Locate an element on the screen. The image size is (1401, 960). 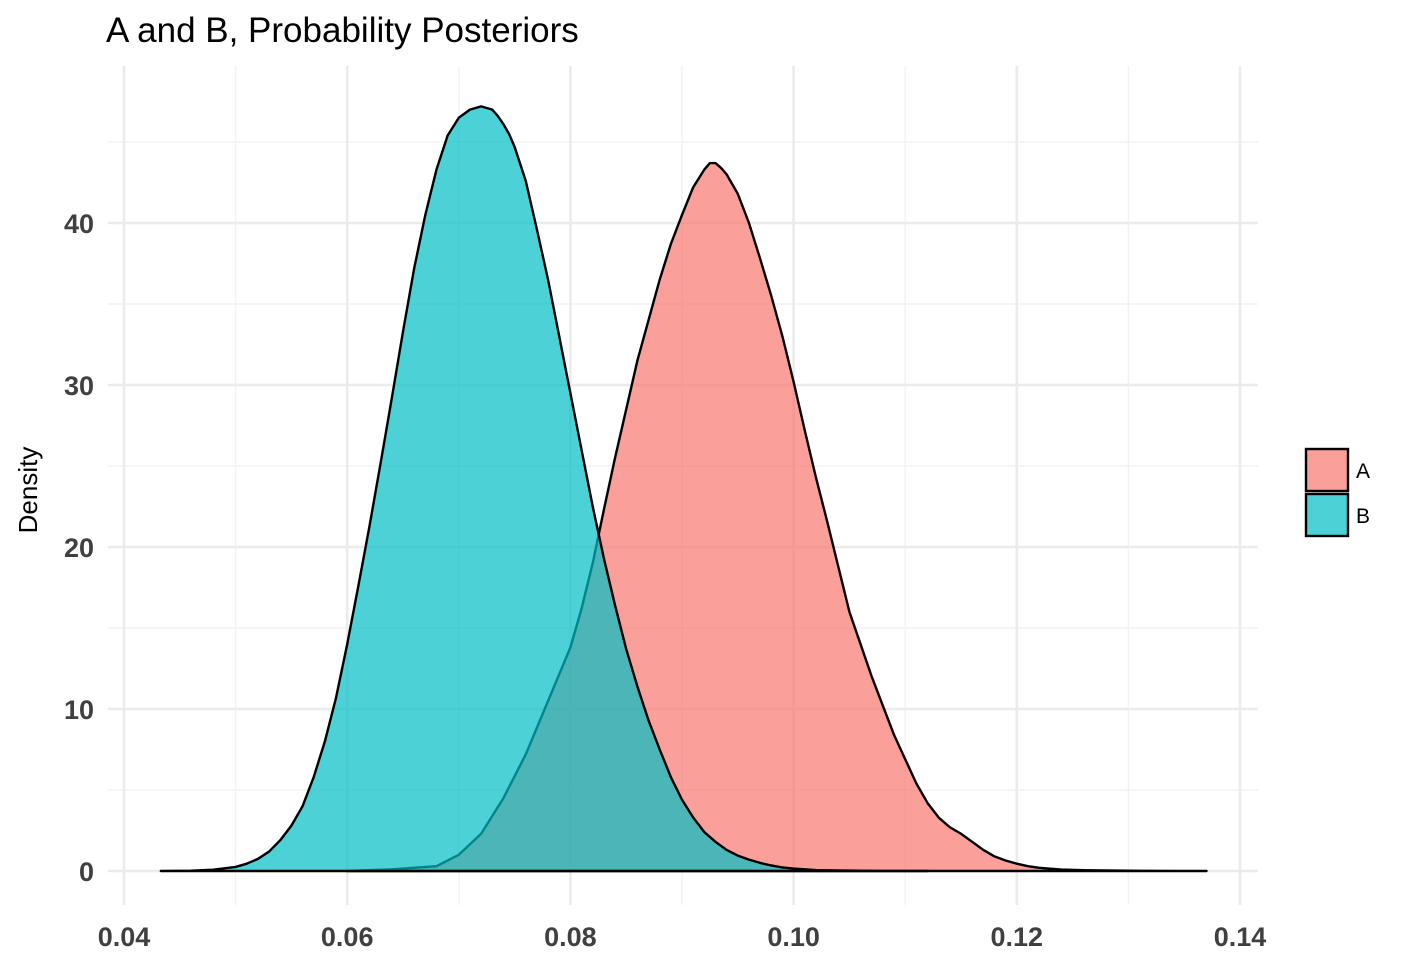
x-tick-label: 0.06 is located at coordinates (347, 937).